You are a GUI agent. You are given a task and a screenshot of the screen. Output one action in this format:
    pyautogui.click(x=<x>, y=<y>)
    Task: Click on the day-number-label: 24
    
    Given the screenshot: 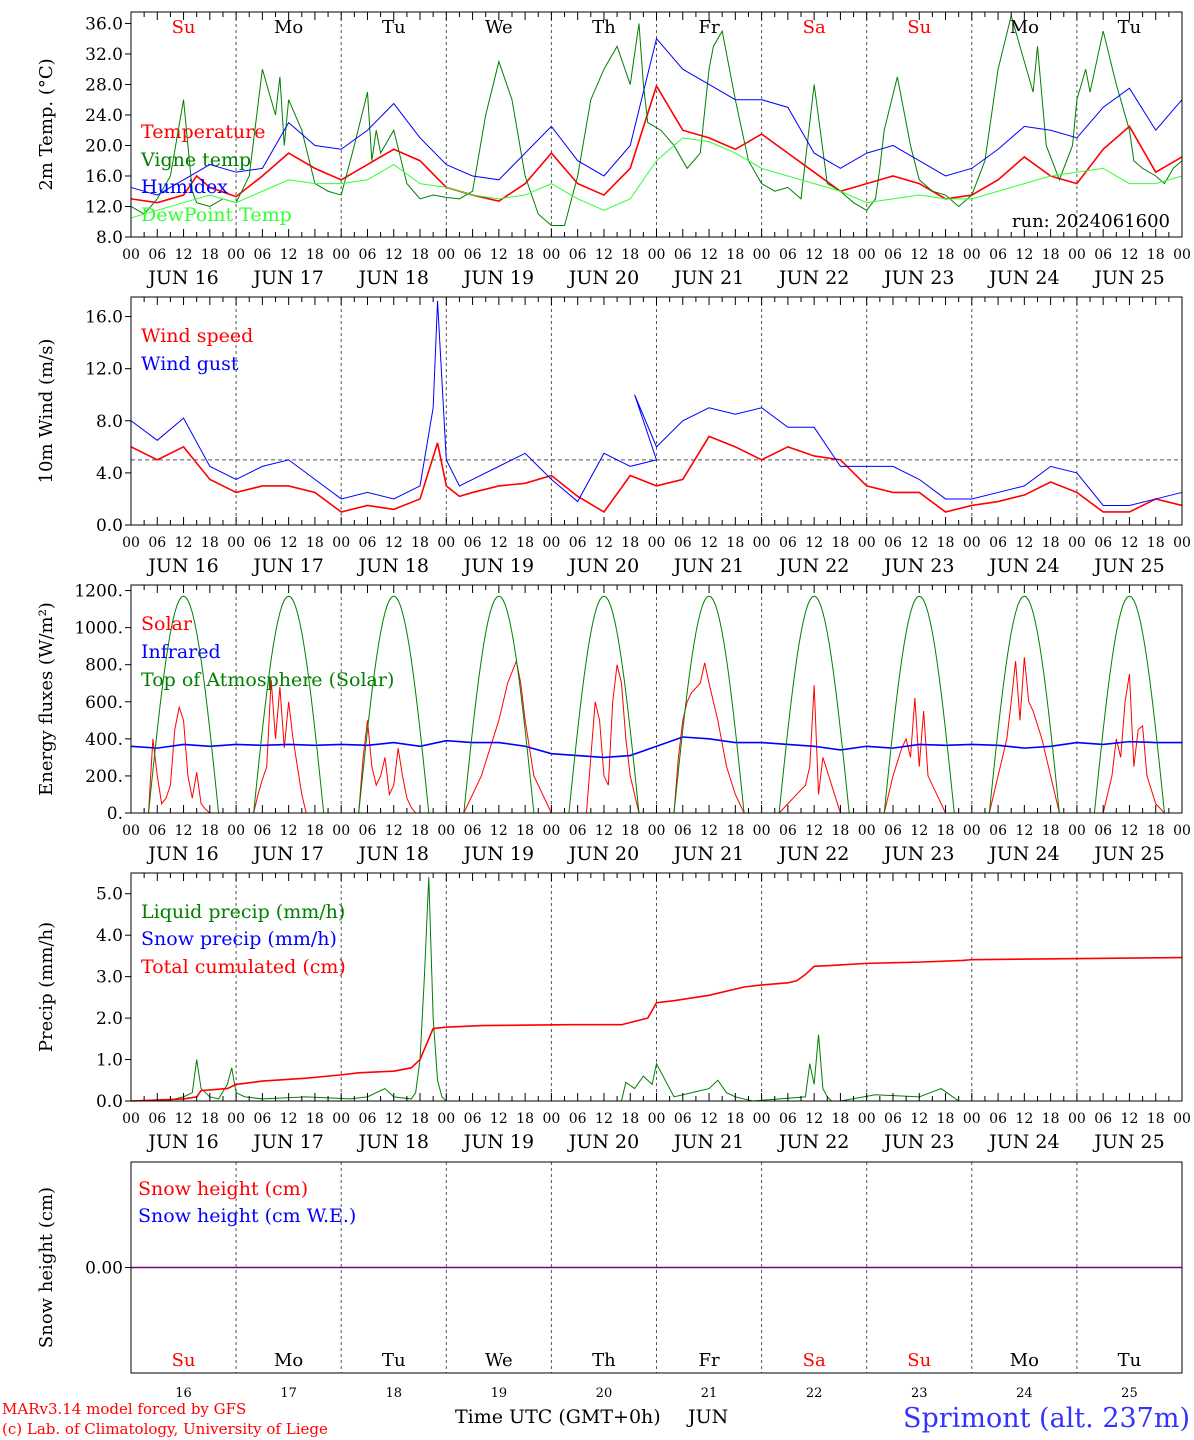 What is the action you would take?
    pyautogui.click(x=1024, y=1393)
    